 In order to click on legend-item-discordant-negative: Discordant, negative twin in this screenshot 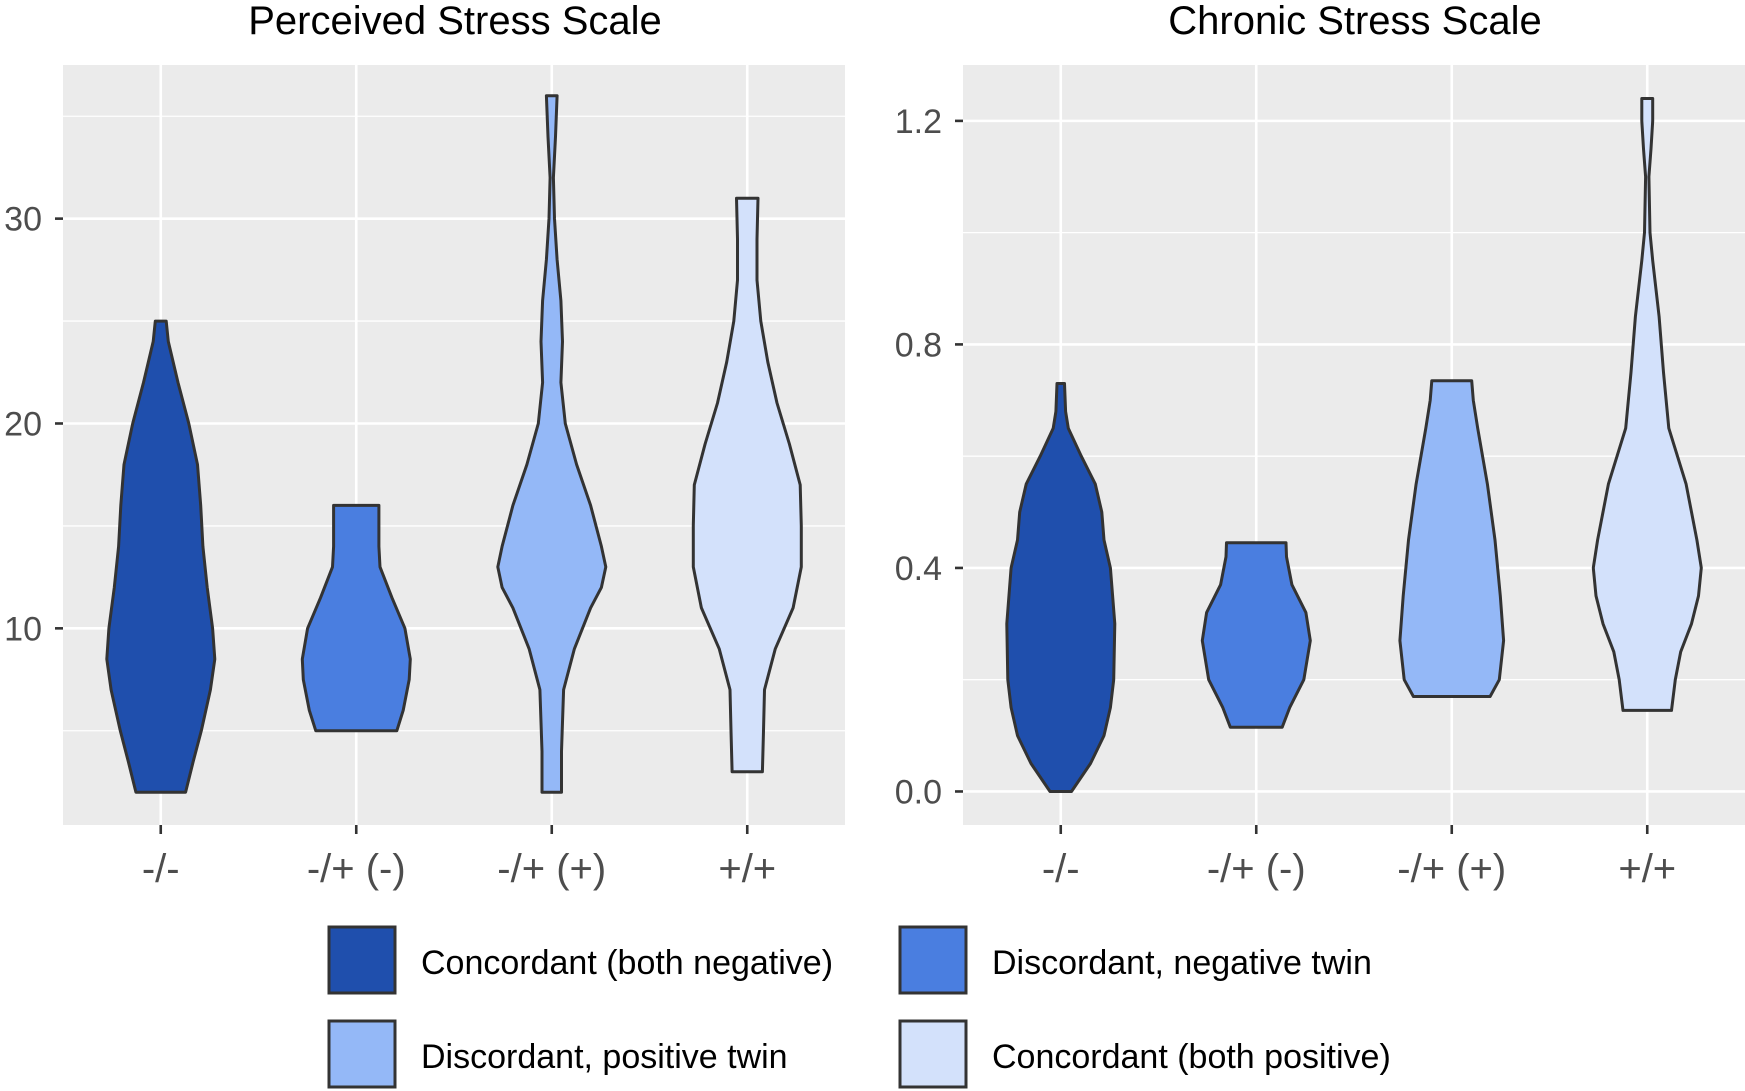, I will do `click(1135, 960)`.